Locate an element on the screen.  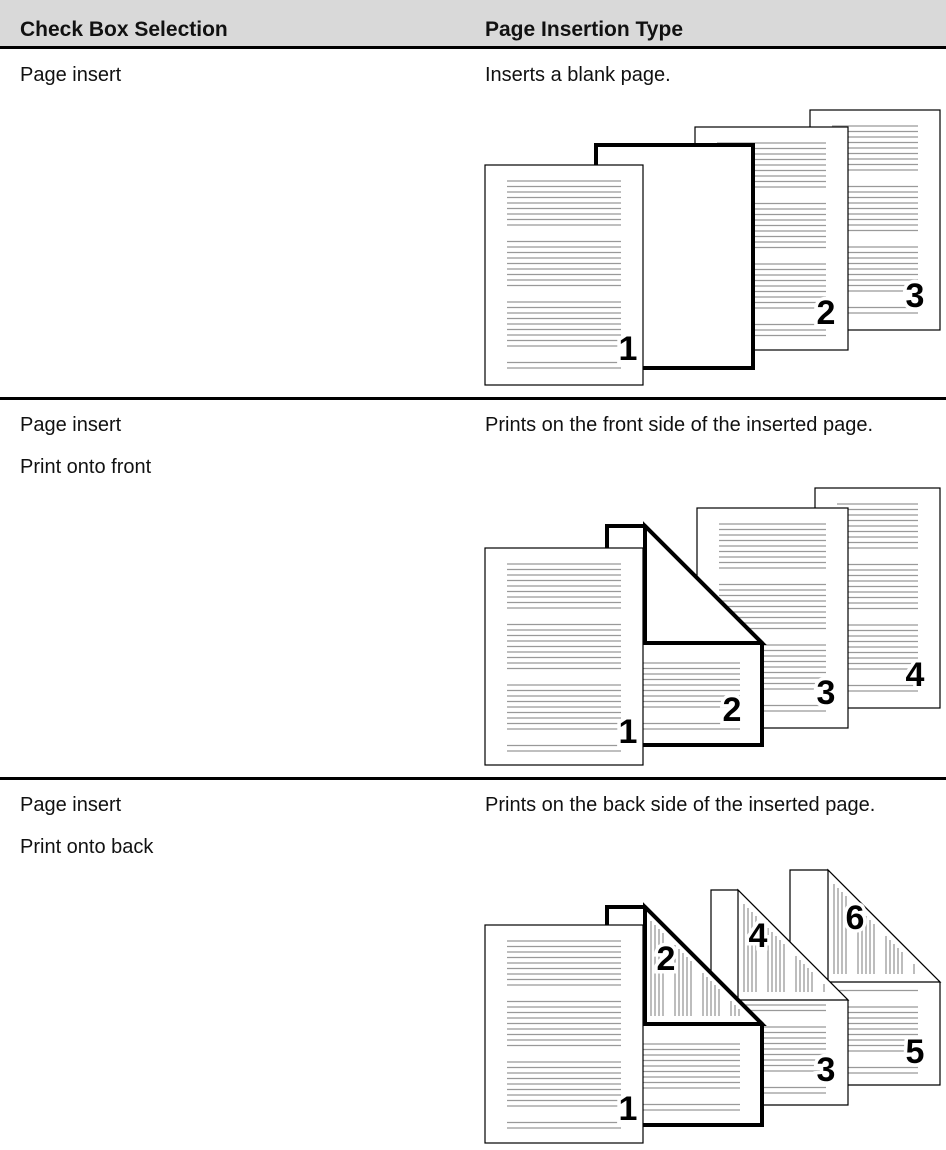
page-number: 6 is located at coordinates (855, 918).